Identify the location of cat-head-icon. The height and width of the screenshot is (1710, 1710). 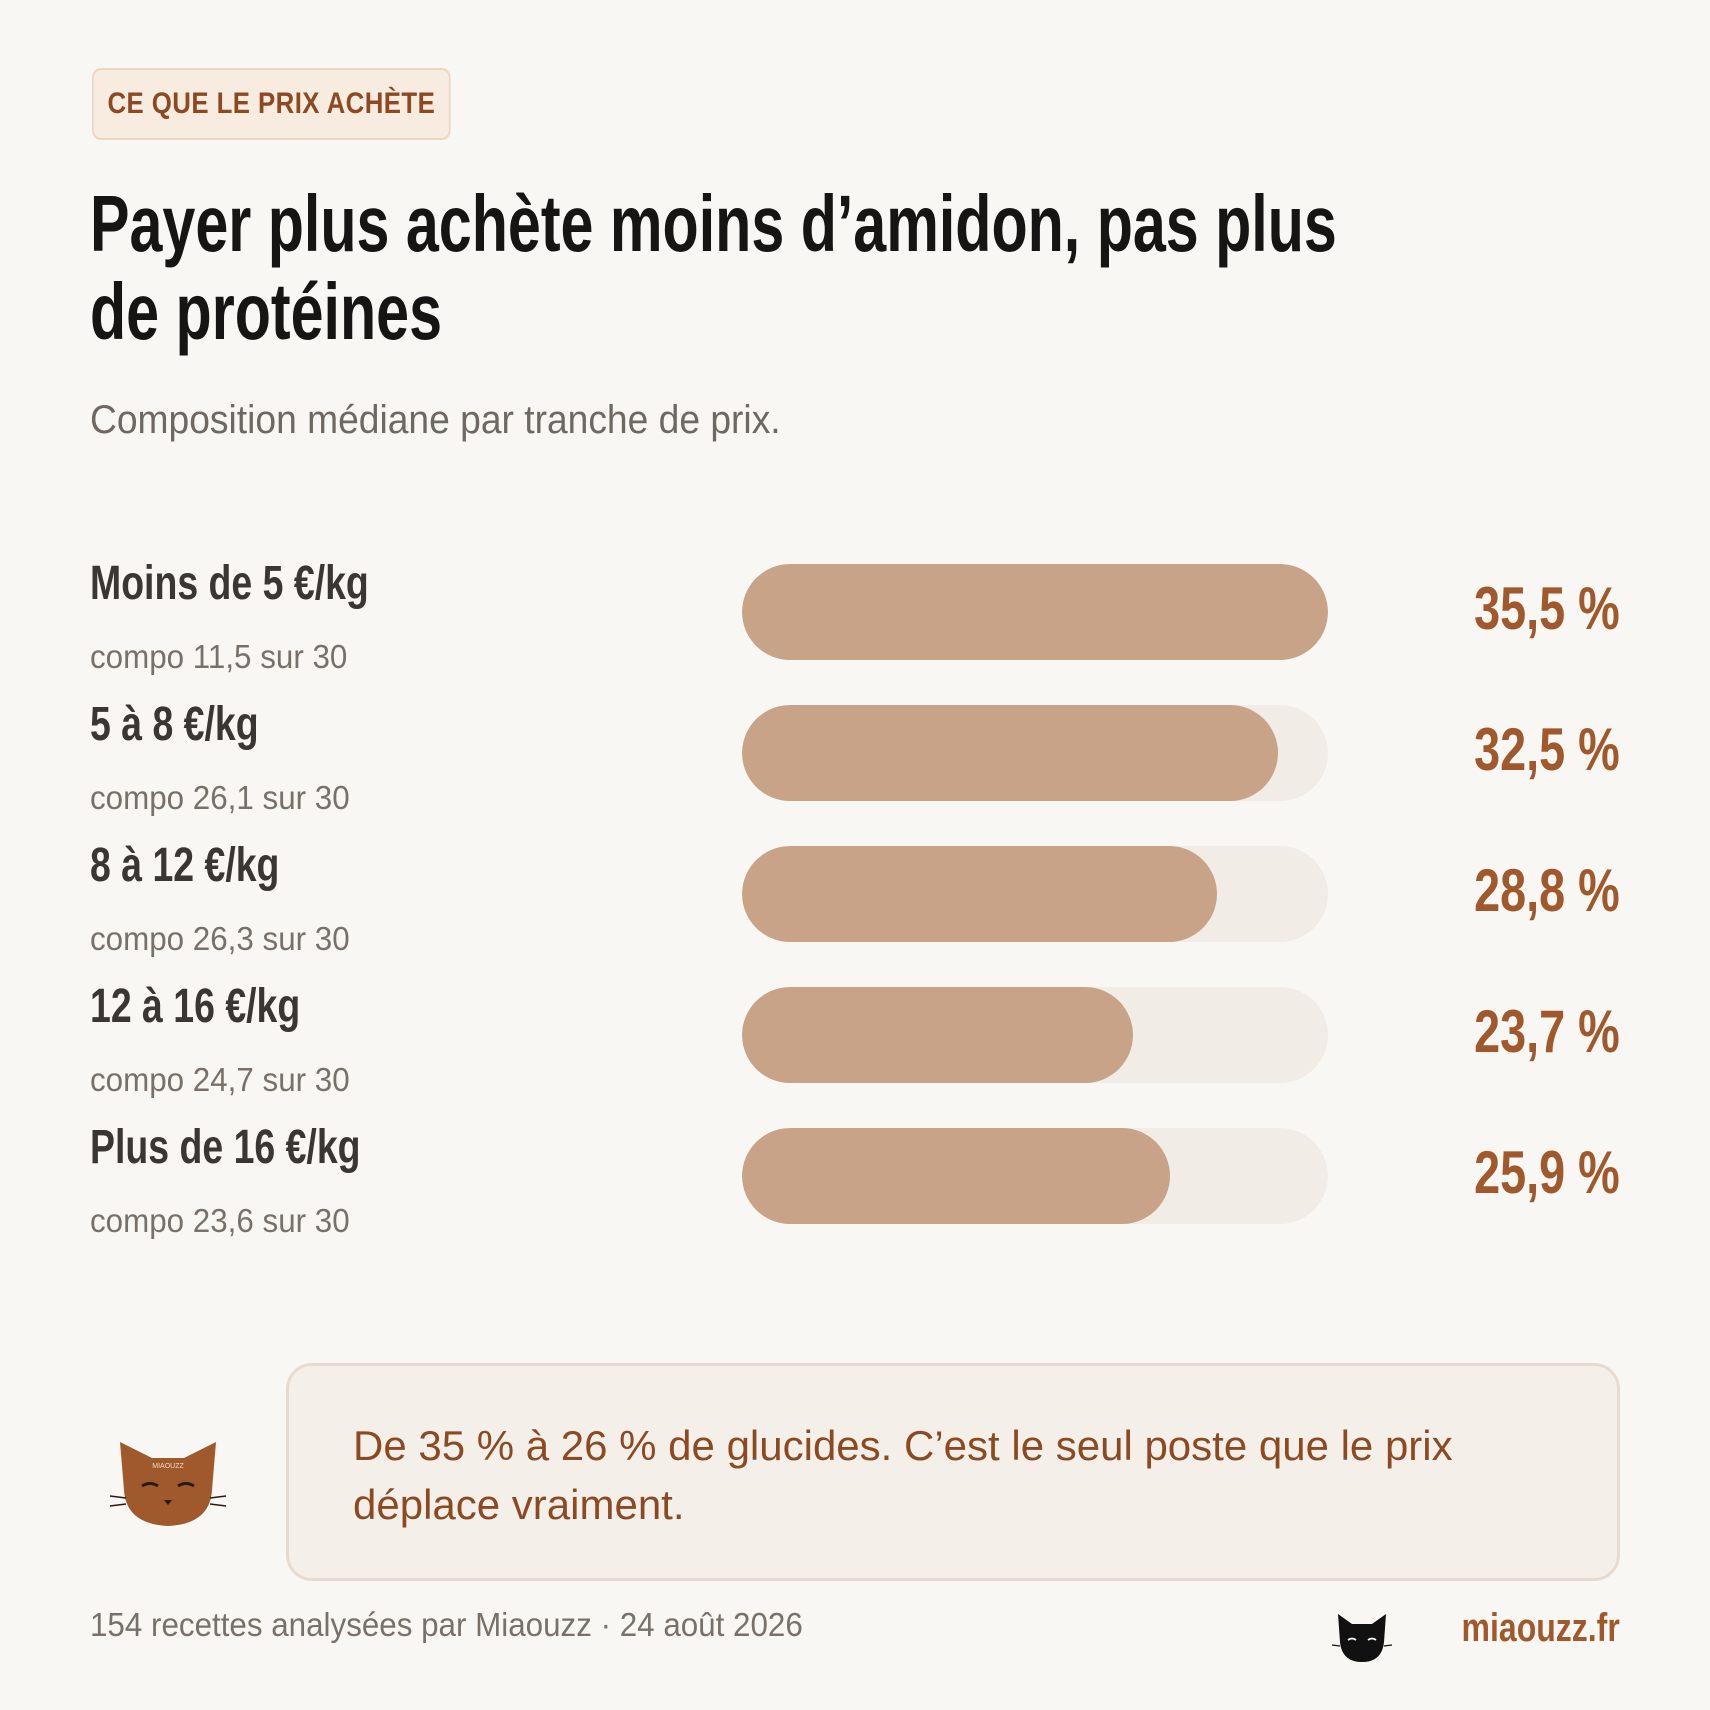
(1362, 1638).